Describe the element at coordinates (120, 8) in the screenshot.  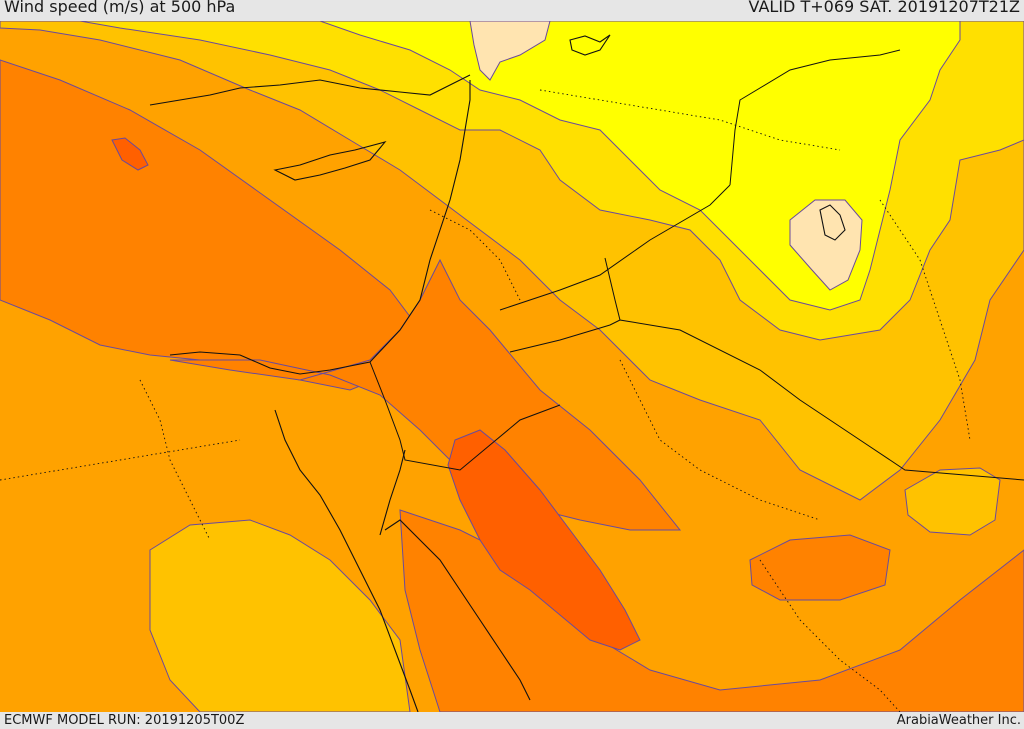
I see `map-title: Wind speed (m/s) at 500 hPa` at that location.